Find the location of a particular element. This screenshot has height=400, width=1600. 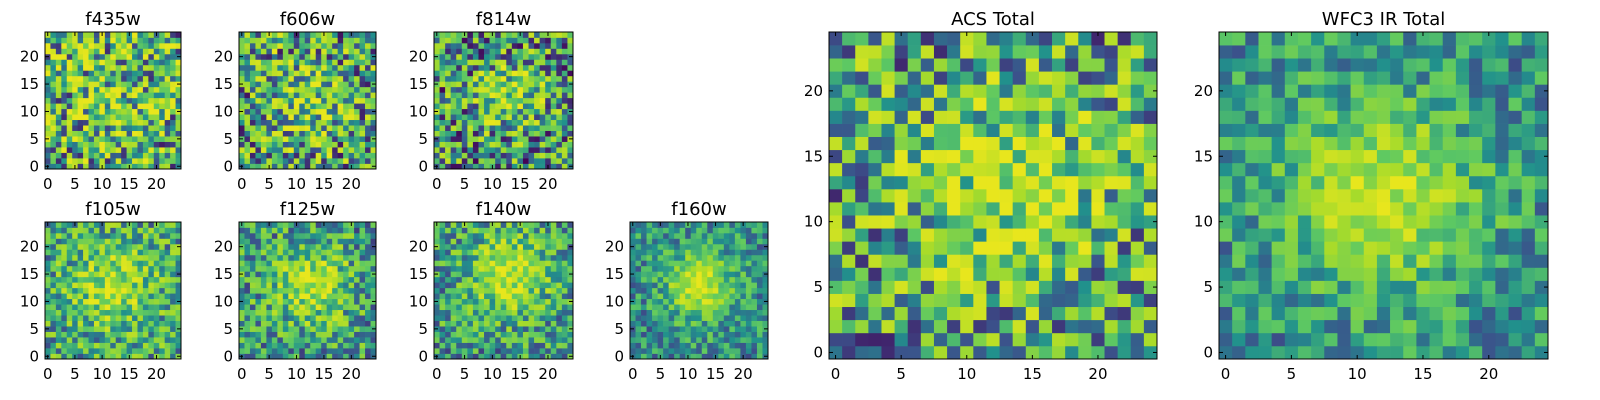

x-tick-label: 0 is located at coordinates (242, 374).